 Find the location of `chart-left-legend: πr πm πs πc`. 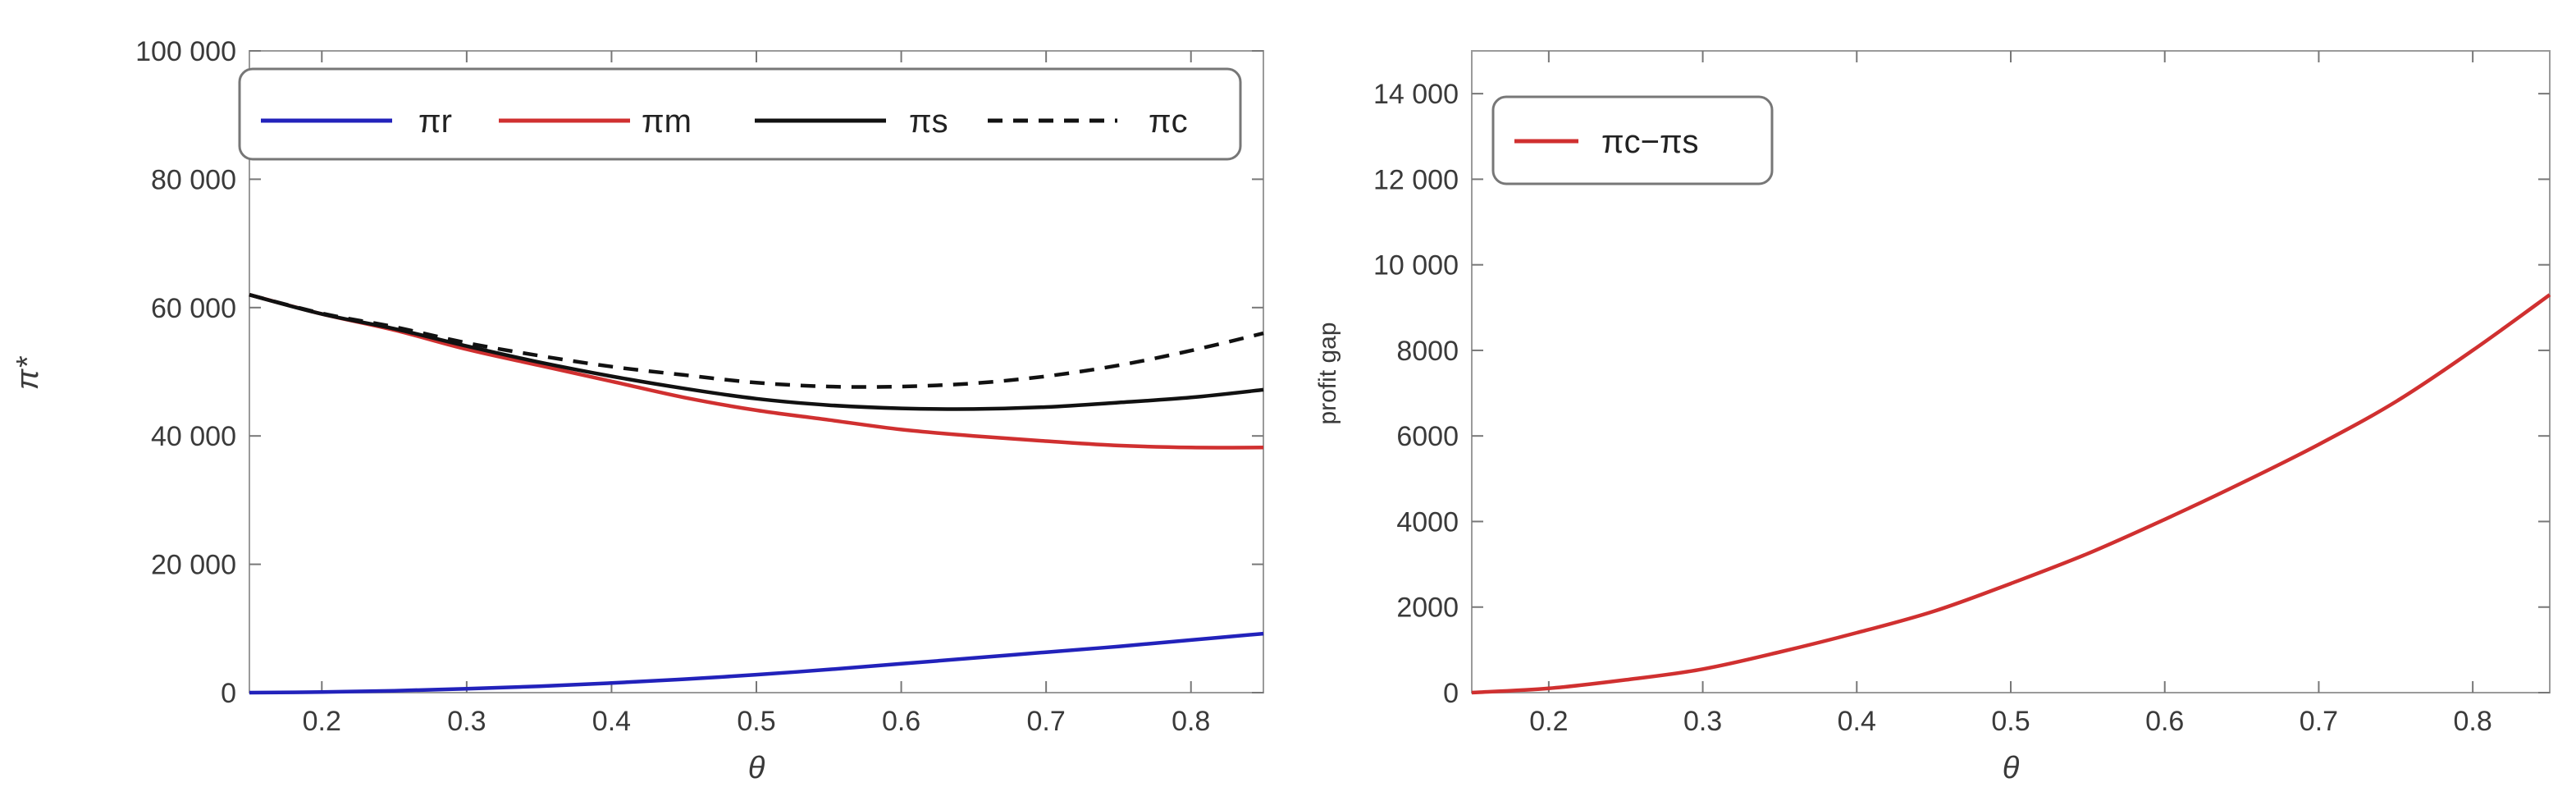

chart-left-legend: πr πm πs πc is located at coordinates (740, 114).